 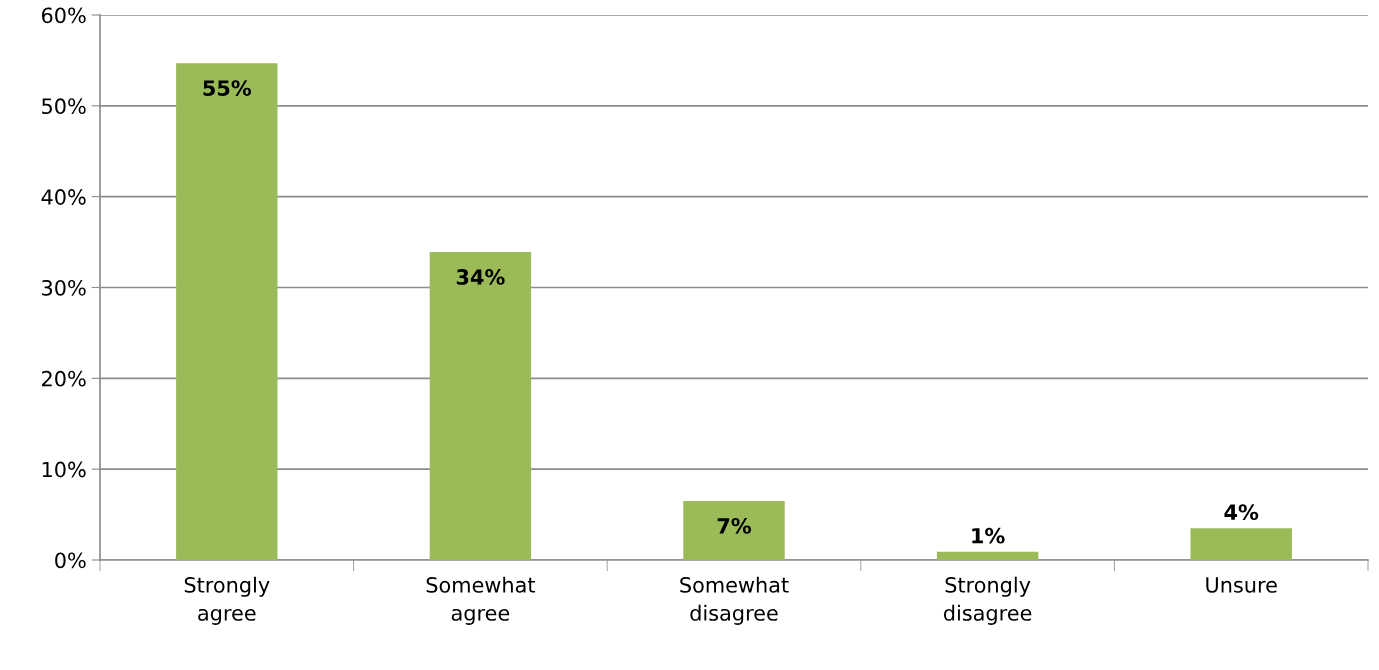 I want to click on data-label: 4%, so click(x=1241, y=512).